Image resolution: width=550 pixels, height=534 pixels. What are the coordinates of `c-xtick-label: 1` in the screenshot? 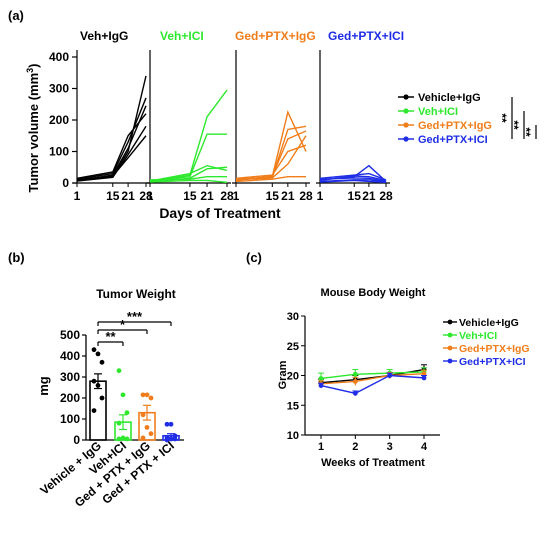 It's located at (321, 447).